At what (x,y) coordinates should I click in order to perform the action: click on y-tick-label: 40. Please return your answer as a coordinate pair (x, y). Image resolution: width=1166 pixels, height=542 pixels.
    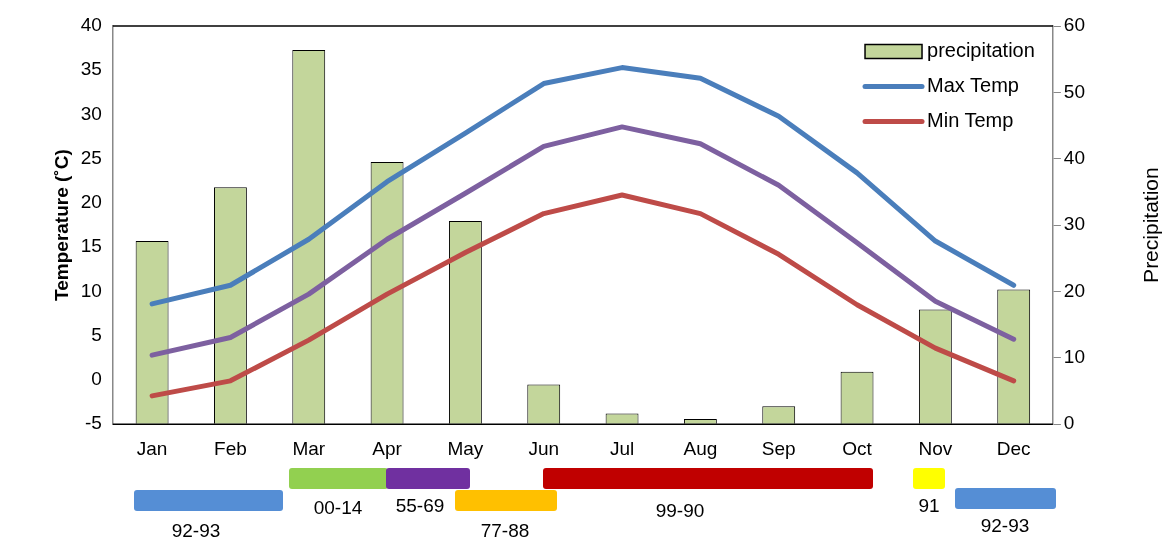
    Looking at the image, I should click on (91, 25).